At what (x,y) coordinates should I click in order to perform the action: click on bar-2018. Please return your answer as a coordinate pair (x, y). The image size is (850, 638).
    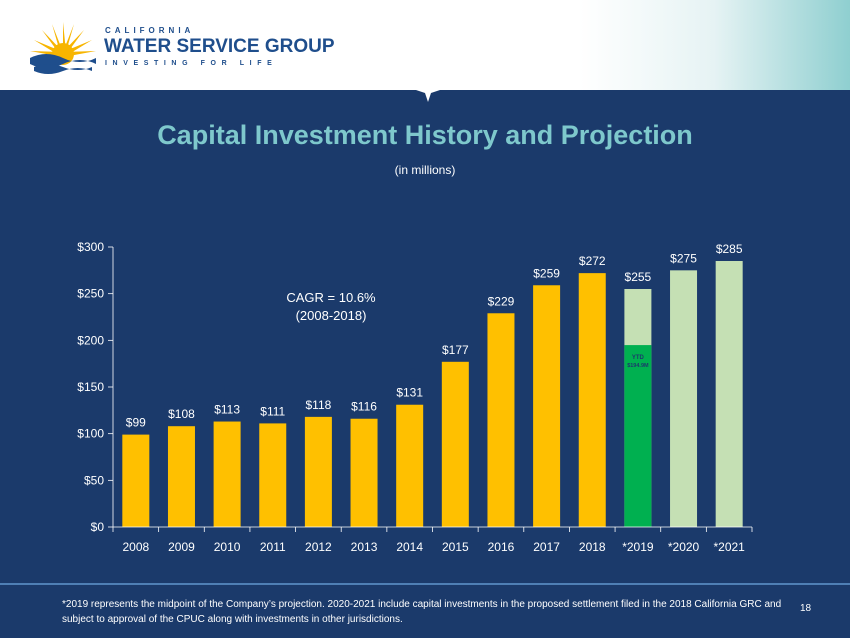
    Looking at the image, I should click on (592, 400).